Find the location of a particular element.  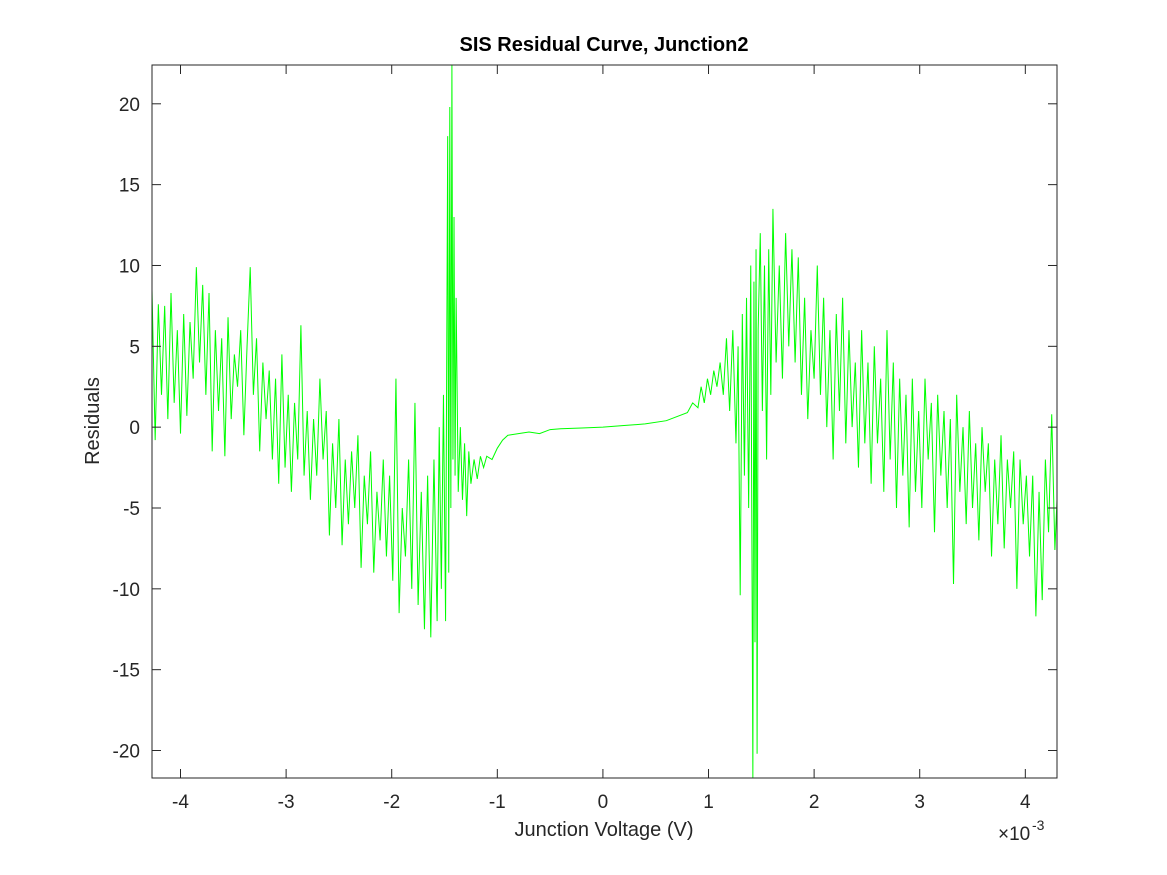

y-tick-label: -10 is located at coordinates (126, 590).